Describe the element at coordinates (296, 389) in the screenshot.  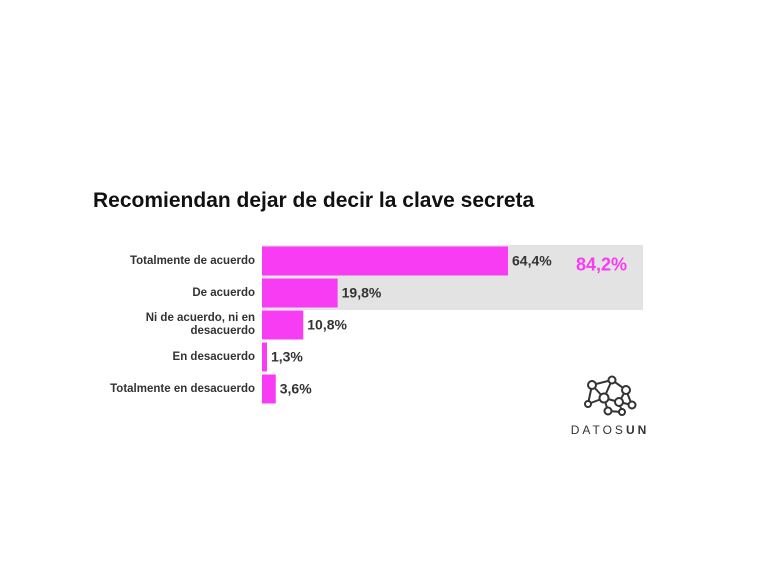
I see `value-label: 3,6%` at that location.